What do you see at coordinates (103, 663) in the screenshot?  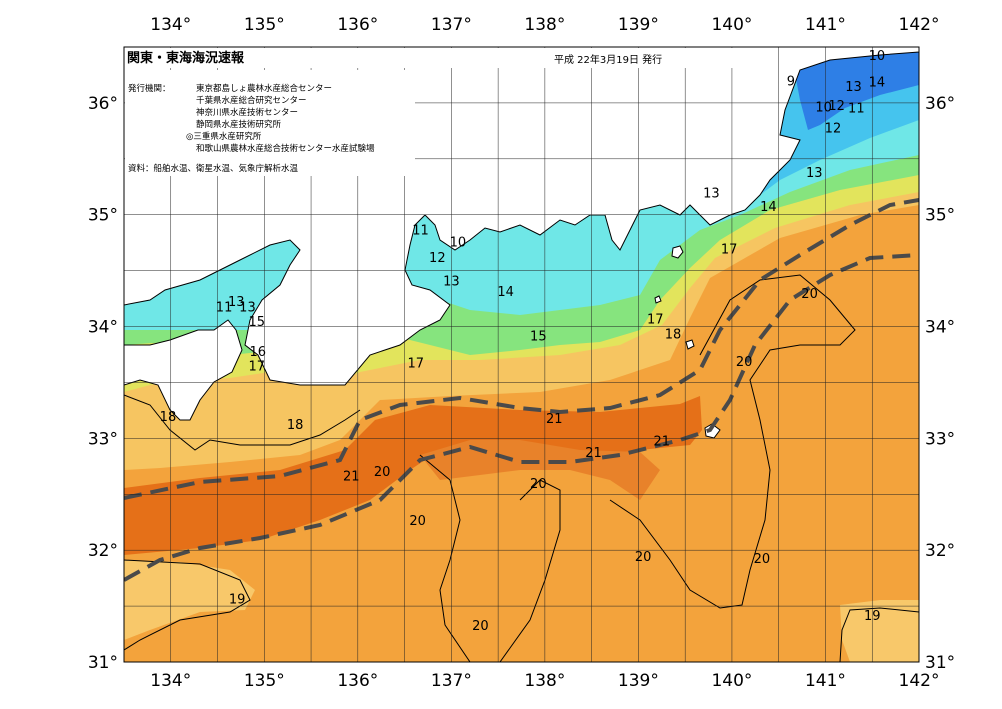 I see `lat-label-left: 31°` at bounding box center [103, 663].